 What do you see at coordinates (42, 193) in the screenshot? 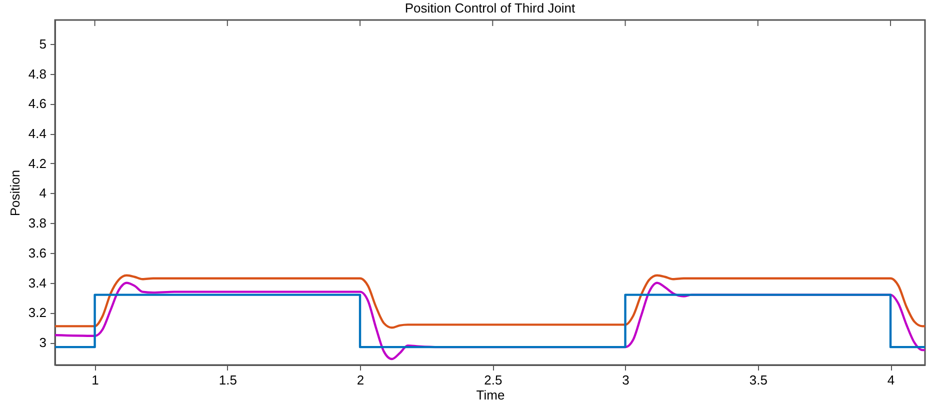
I see `y-tick-label: 4` at bounding box center [42, 193].